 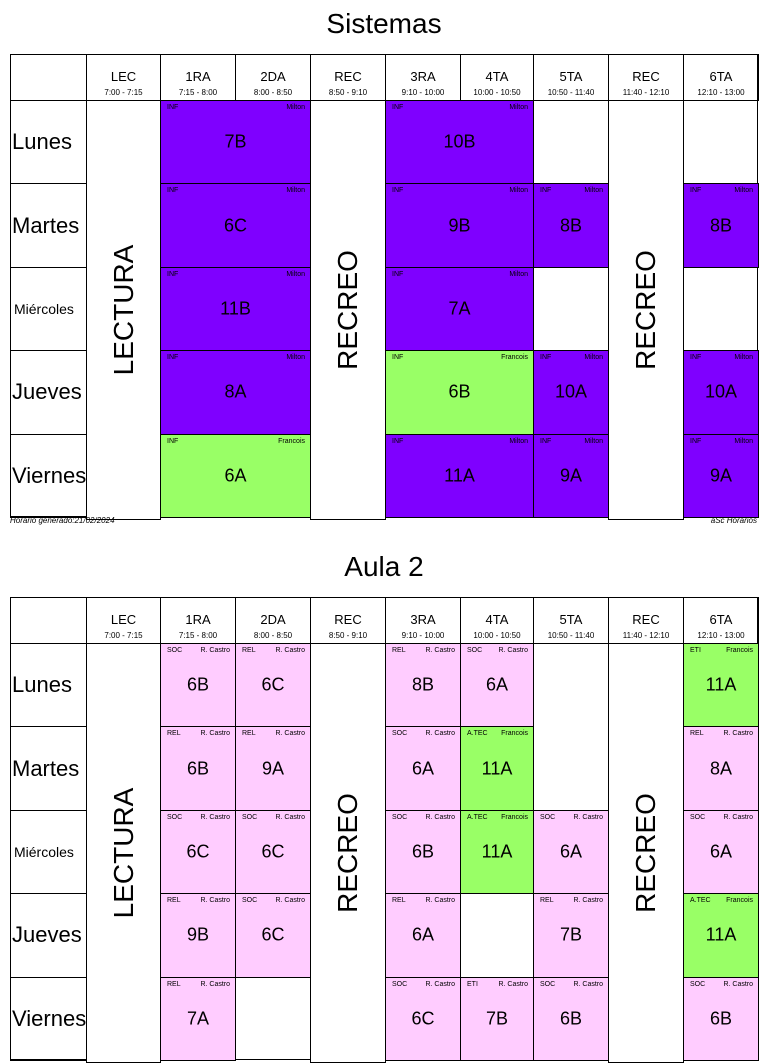 What do you see at coordinates (721, 475) in the screenshot?
I see `lesson-group: 9A` at bounding box center [721, 475].